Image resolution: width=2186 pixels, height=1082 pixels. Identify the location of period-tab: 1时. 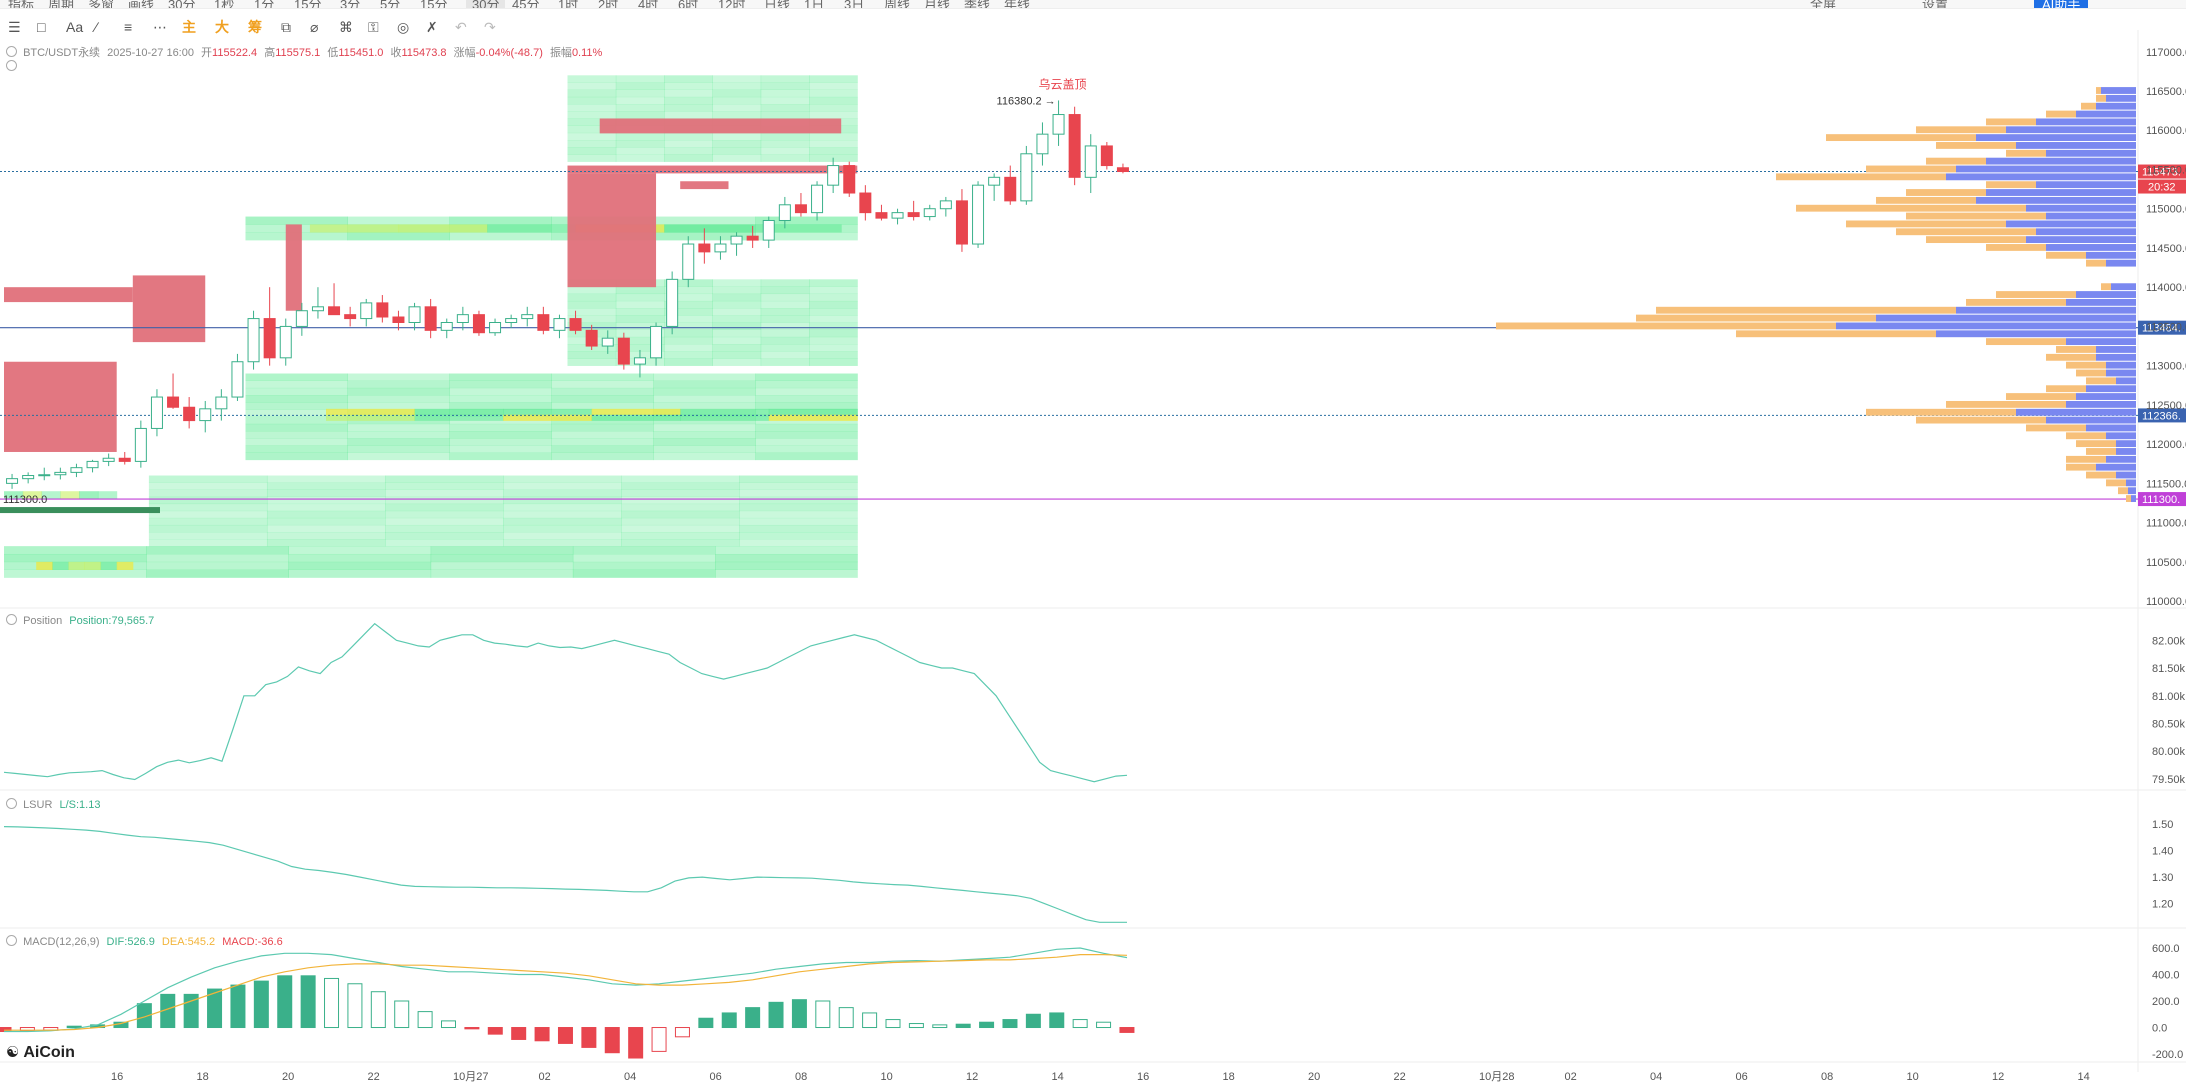
(568, 4).